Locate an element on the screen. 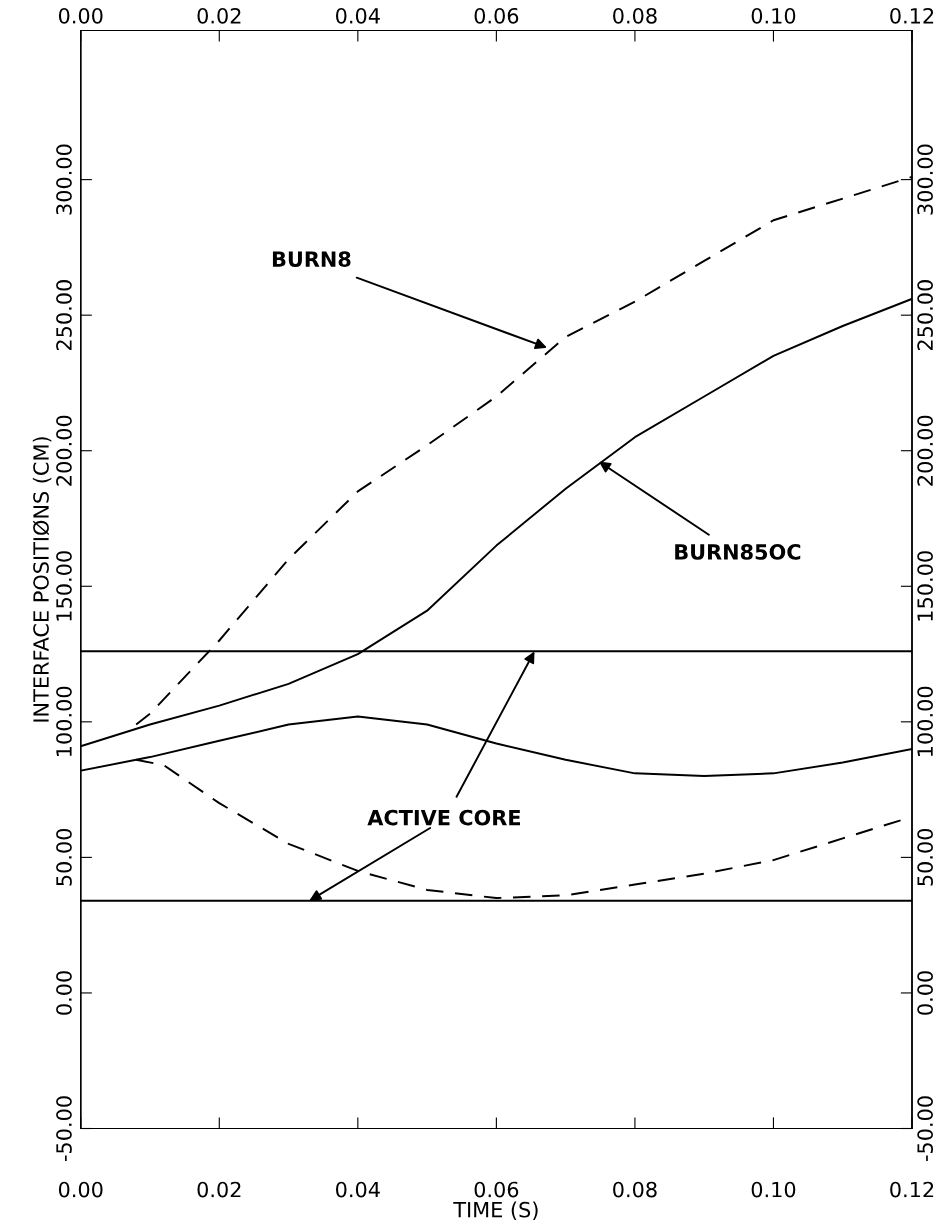  annotation: BURN85OC is located at coordinates (738, 552).